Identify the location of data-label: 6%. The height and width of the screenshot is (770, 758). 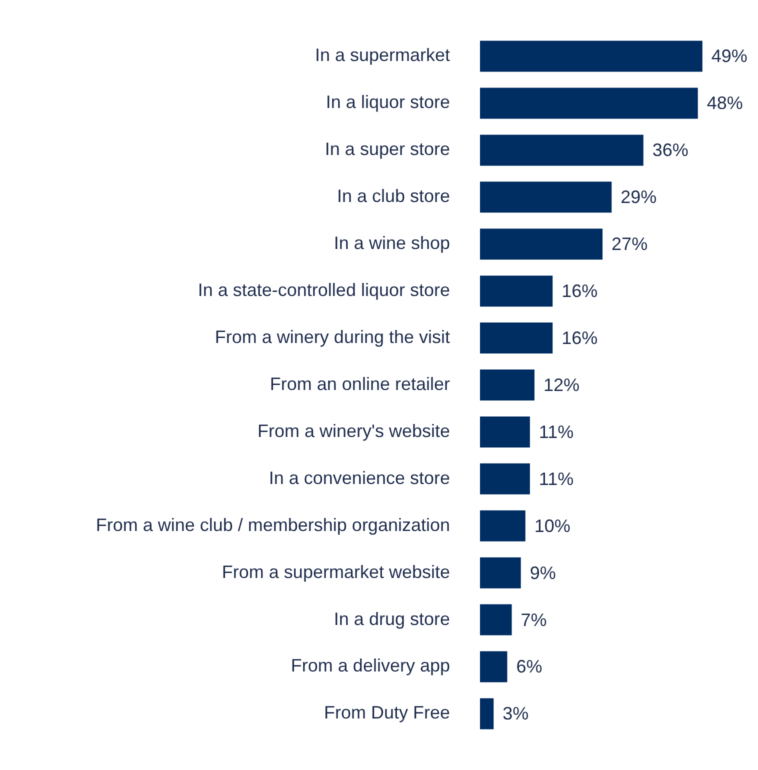
(529, 666).